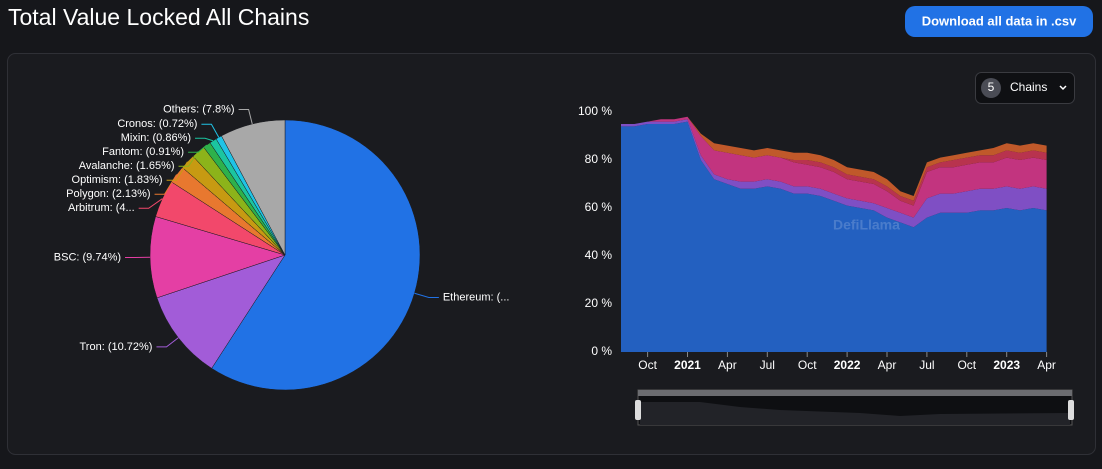  I want to click on pie-label: Polygon: (2.13%), so click(108, 194).